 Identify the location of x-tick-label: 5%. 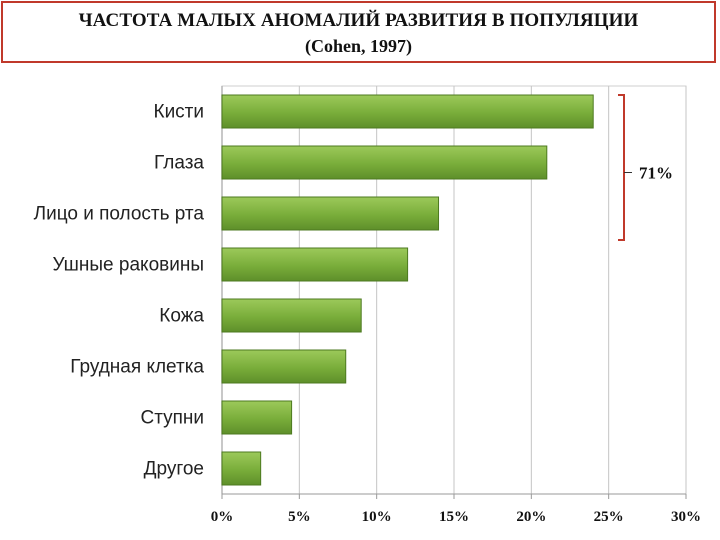
(299, 517).